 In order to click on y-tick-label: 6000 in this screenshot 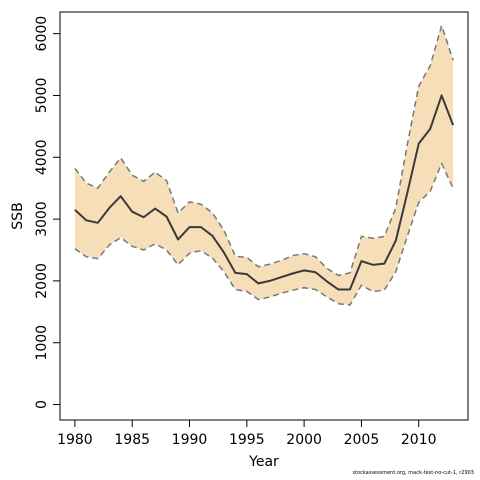, I will do `click(42, 34)`.